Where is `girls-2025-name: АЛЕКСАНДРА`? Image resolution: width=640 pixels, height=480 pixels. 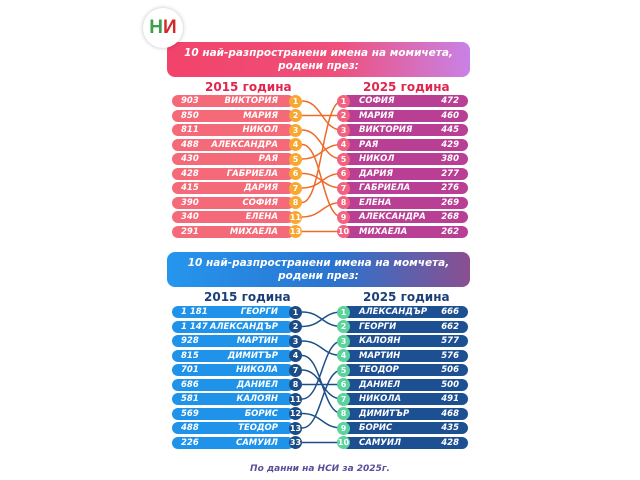 girls-2025-name: АЛЕКСАНДРА is located at coordinates (392, 217).